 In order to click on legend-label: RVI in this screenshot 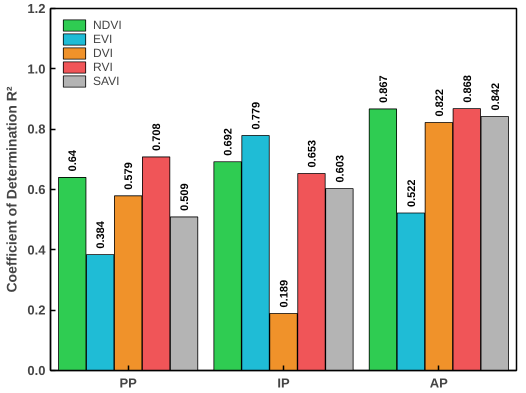, I will do `click(103, 67)`.